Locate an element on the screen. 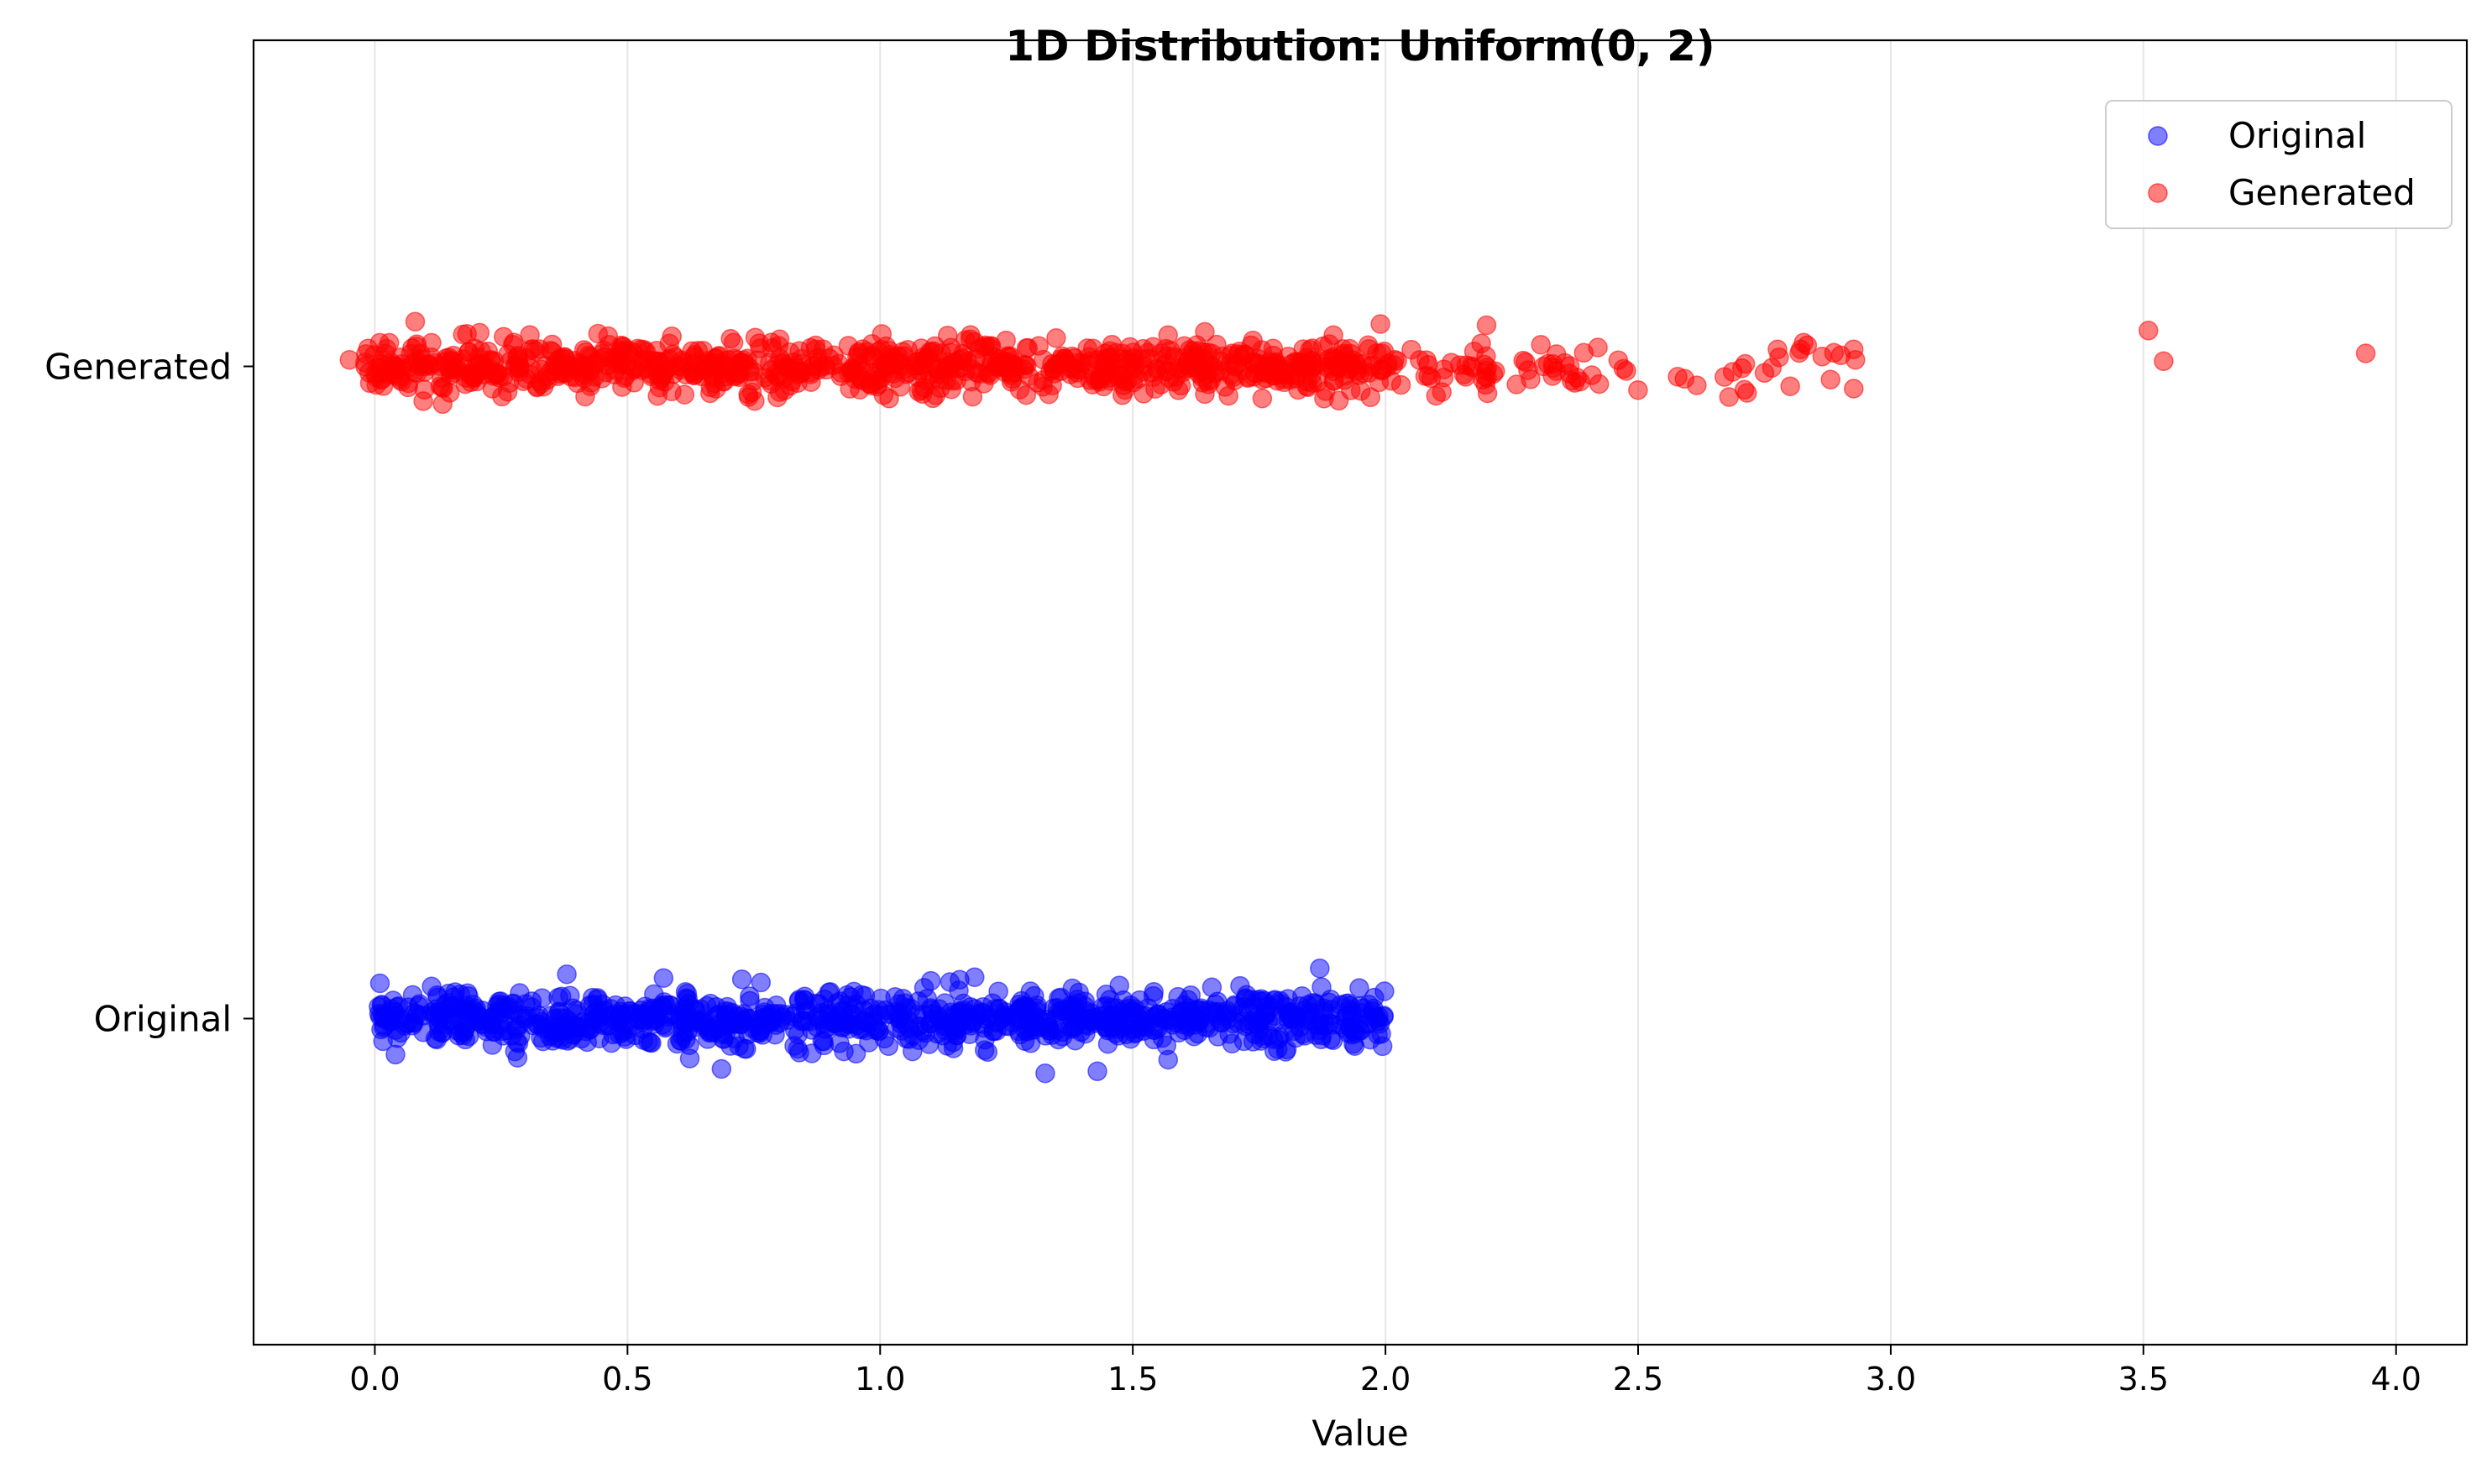 The image size is (2492, 1484). x-axis: 0.0 0.5 1.0 1.5 2.0 2.5 3.0 3.5 4.0 is located at coordinates (1385, 1371).